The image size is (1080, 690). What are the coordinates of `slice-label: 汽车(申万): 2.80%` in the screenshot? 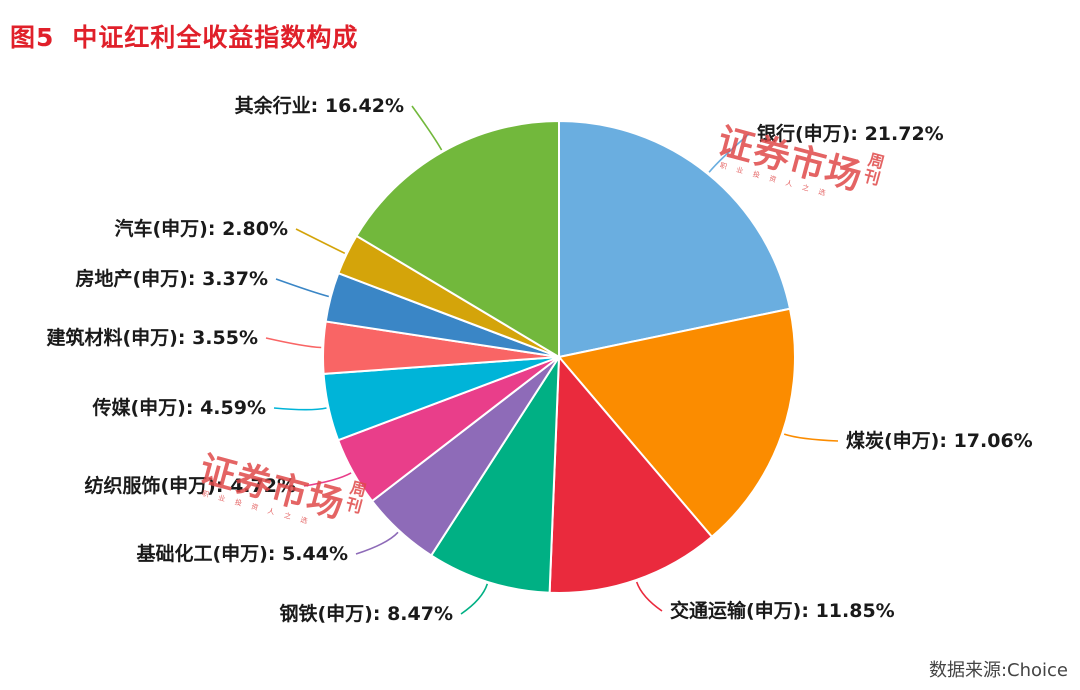 It's located at (202, 228).